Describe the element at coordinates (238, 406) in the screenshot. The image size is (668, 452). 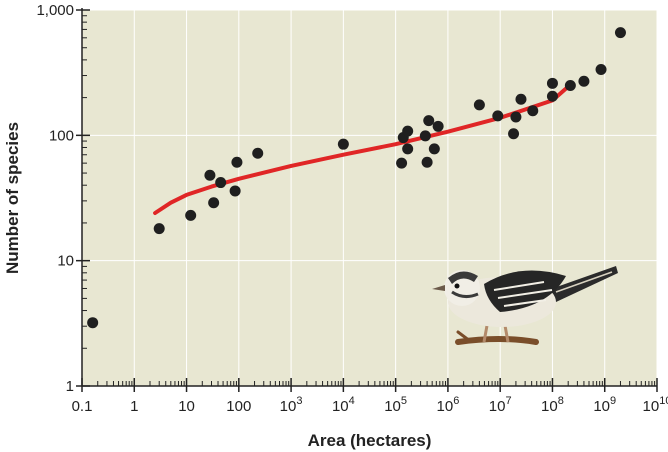
I see `x-tick-label: 100` at that location.